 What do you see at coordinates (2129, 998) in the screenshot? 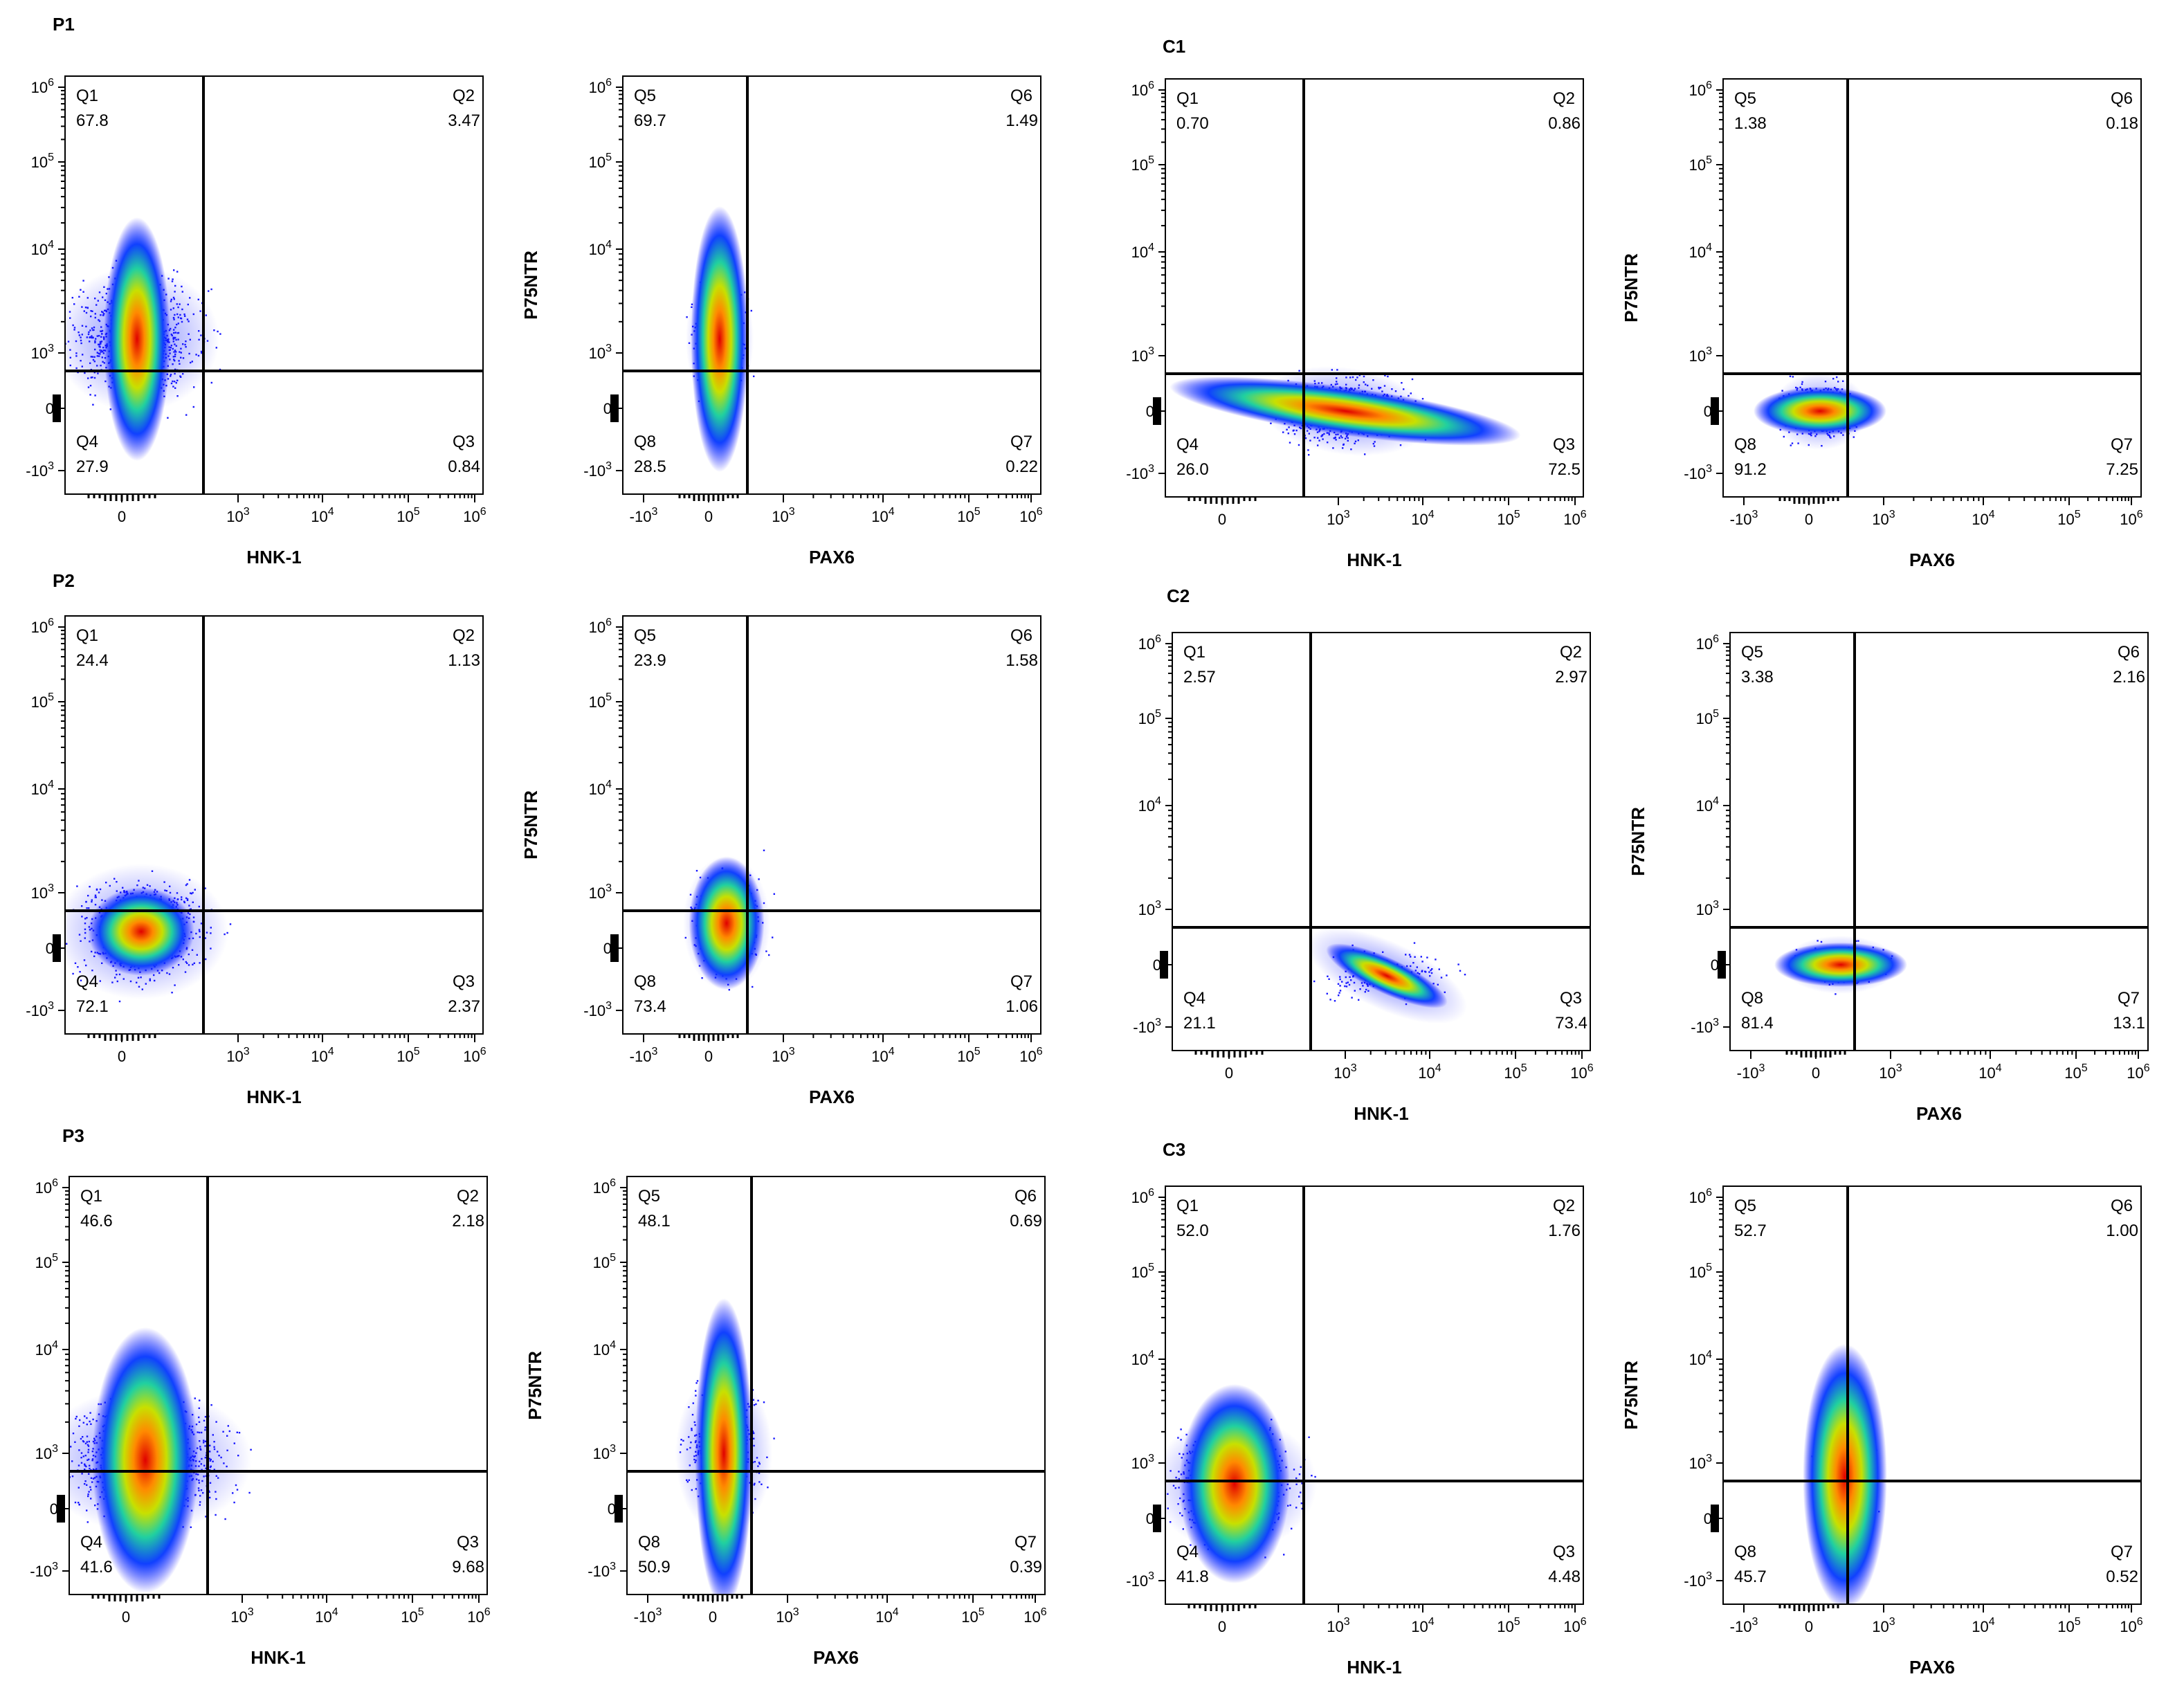
I see `quadrant-name: Q7` at bounding box center [2129, 998].